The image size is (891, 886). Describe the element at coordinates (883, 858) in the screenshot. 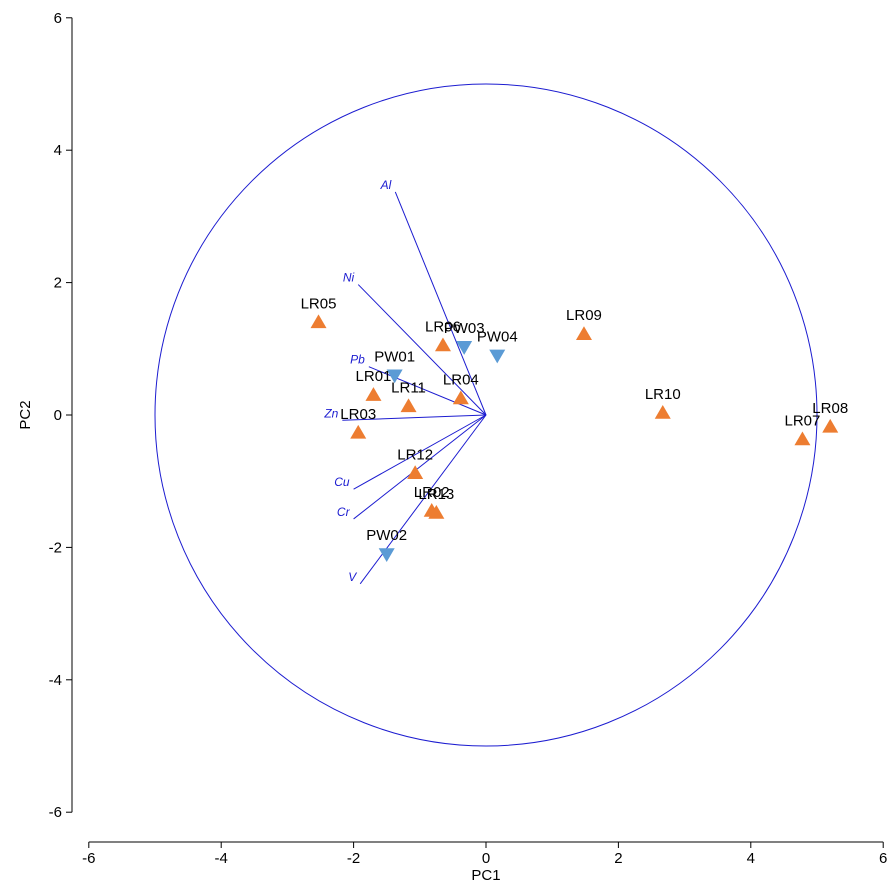

I see `x-tick-label: 6` at that location.